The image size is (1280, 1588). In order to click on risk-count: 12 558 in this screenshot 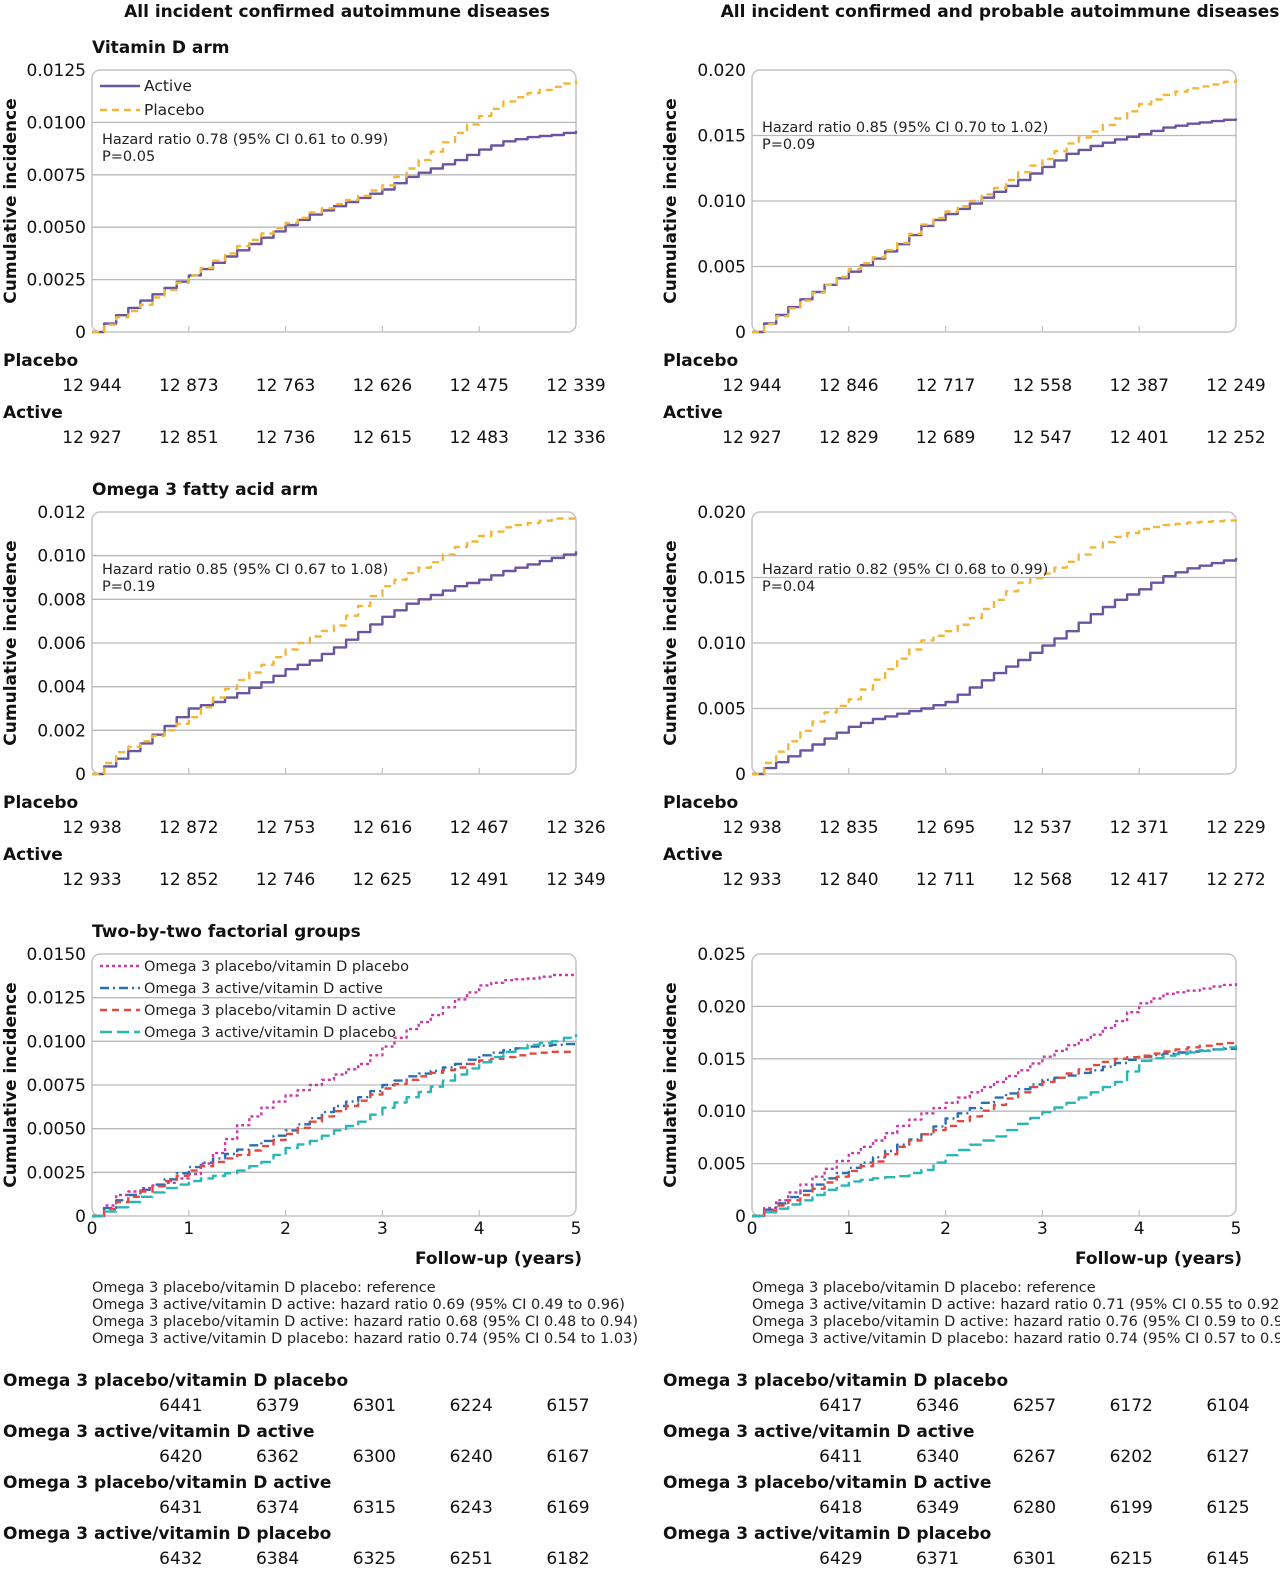, I will do `click(1042, 386)`.